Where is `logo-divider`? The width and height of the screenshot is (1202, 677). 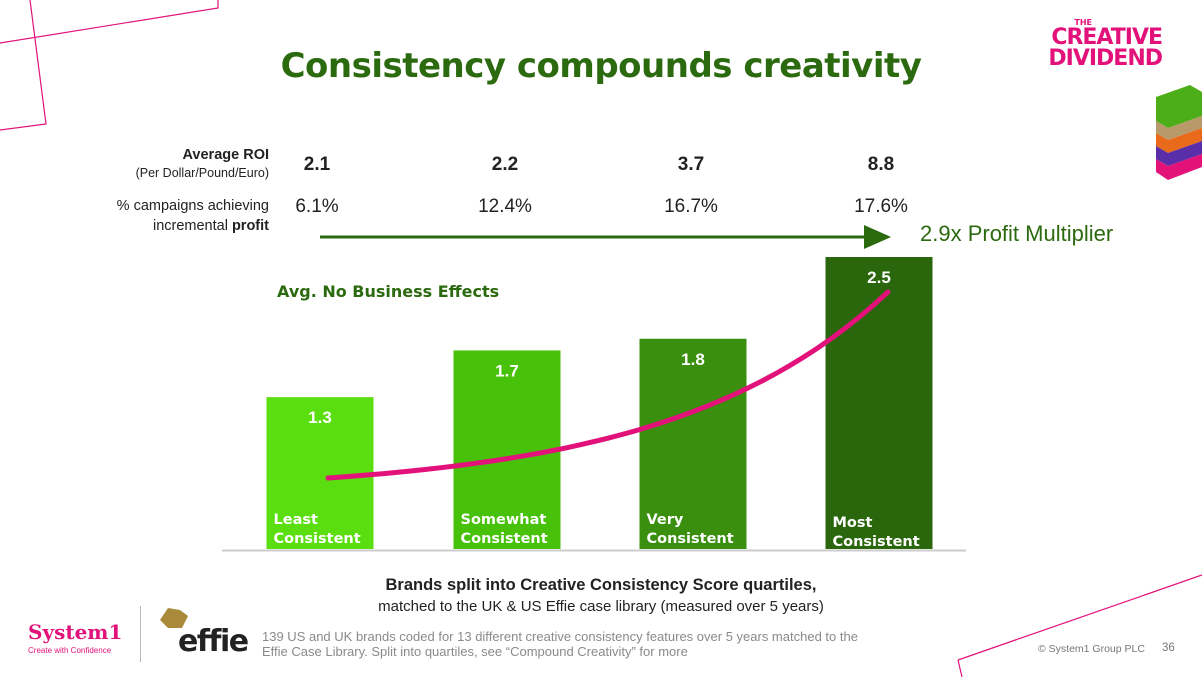
logo-divider is located at coordinates (140, 634).